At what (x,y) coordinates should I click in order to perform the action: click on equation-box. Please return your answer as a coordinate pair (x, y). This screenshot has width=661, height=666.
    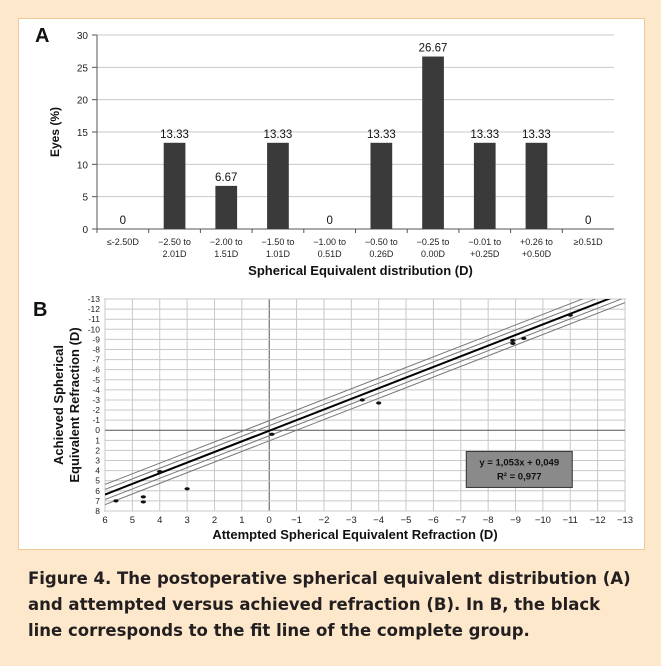
    Looking at the image, I should click on (519, 469).